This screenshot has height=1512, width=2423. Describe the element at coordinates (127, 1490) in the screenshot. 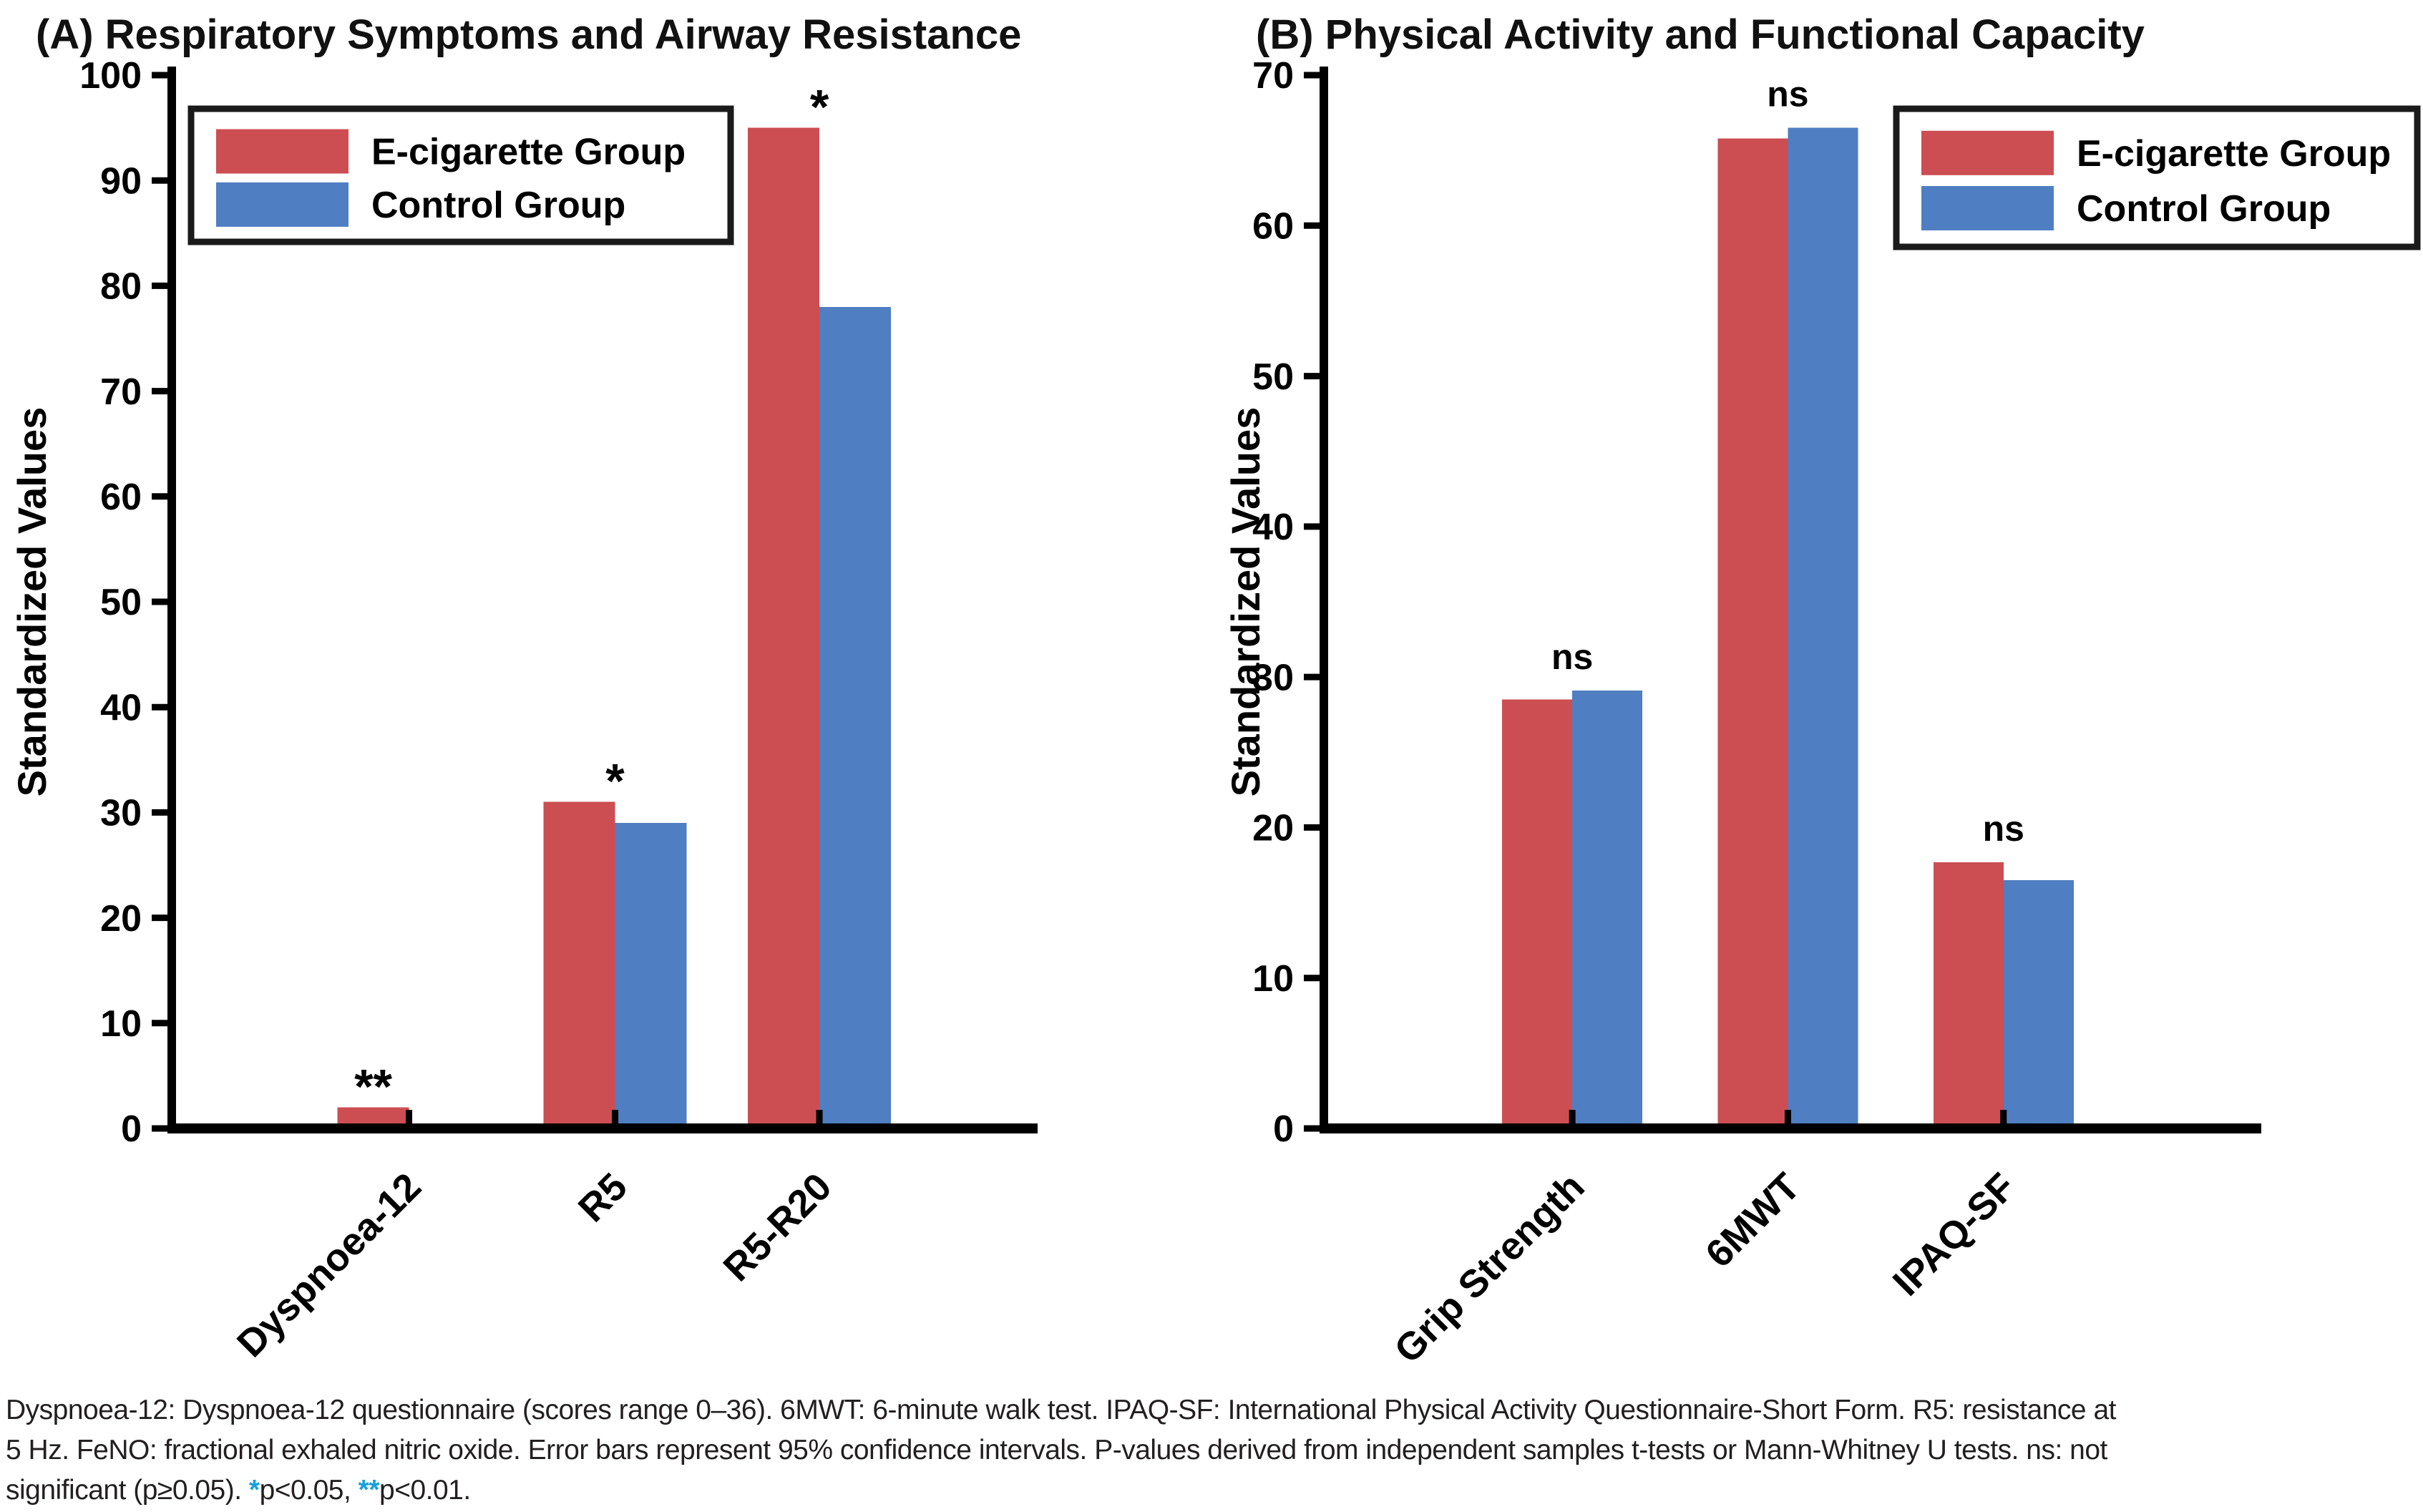

I see `caption-text: significant (p≥0.05).` at that location.